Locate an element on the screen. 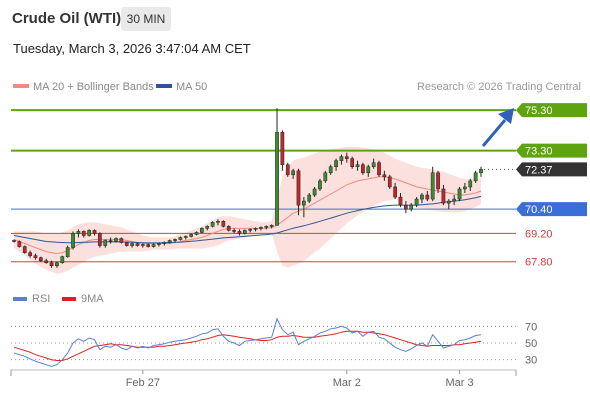 This screenshot has width=590, height=400. rsi-tick-70: 70 is located at coordinates (531, 327).